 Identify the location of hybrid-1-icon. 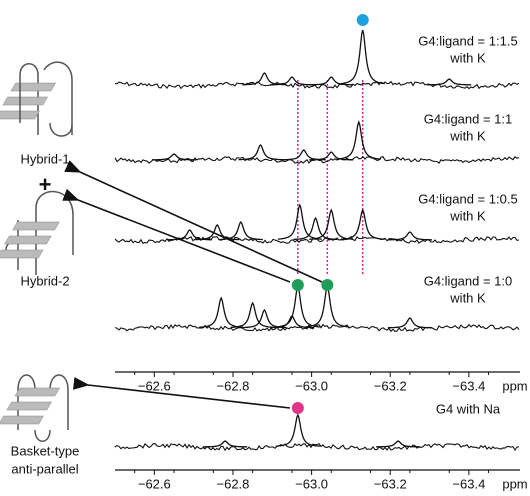
(36, 99).